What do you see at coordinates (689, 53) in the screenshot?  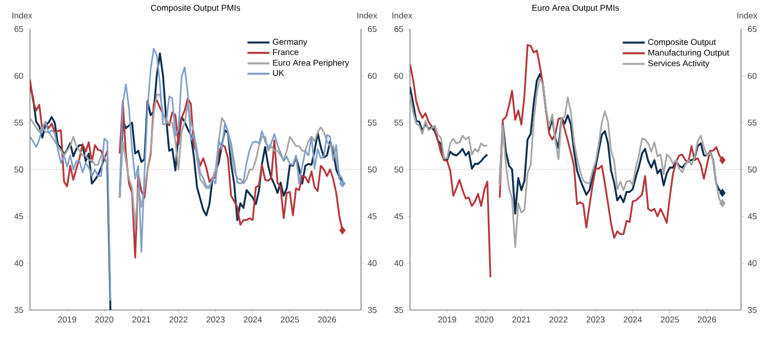 I see `legend-label: Manufacturing Output` at bounding box center [689, 53].